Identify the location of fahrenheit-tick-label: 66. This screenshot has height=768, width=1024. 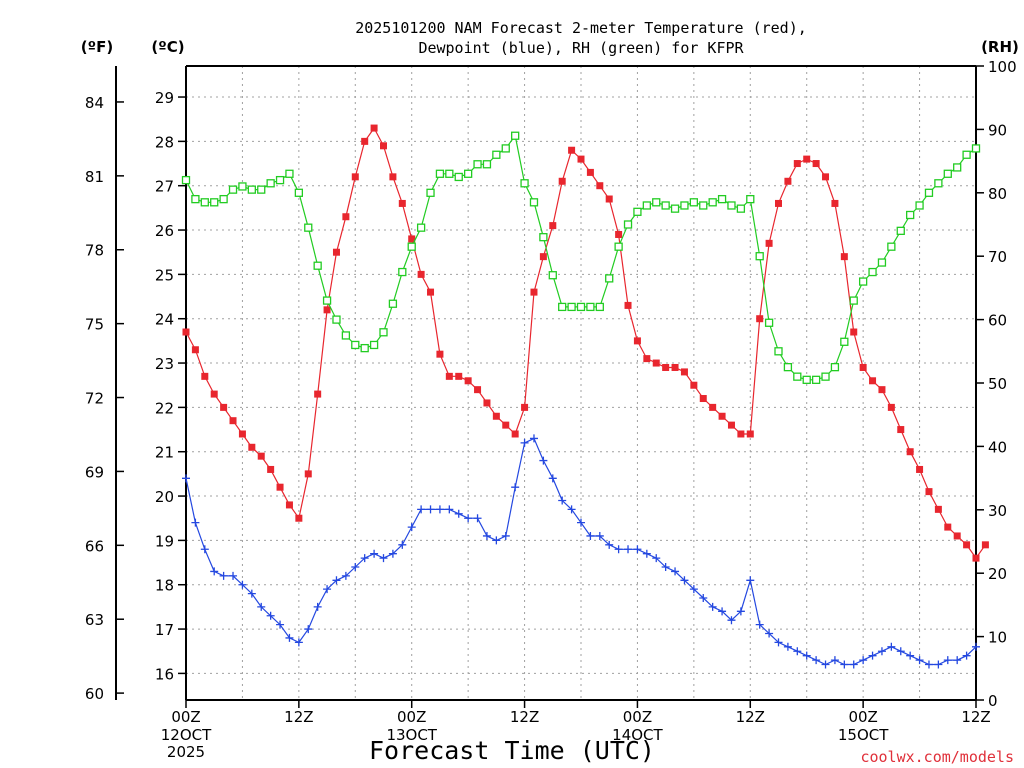
(94, 546).